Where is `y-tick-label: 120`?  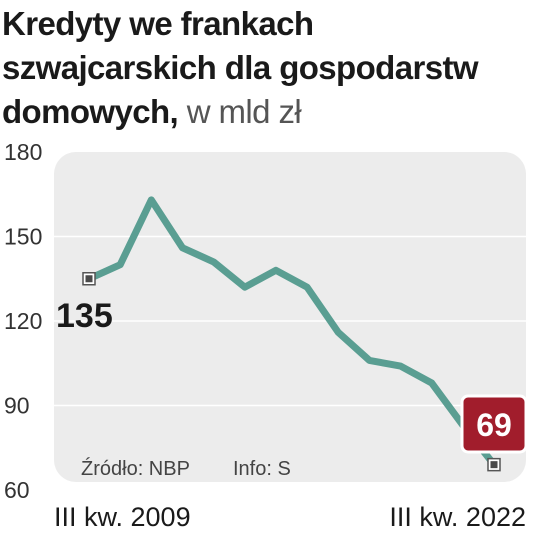 y-tick-label: 120 is located at coordinates (23, 321).